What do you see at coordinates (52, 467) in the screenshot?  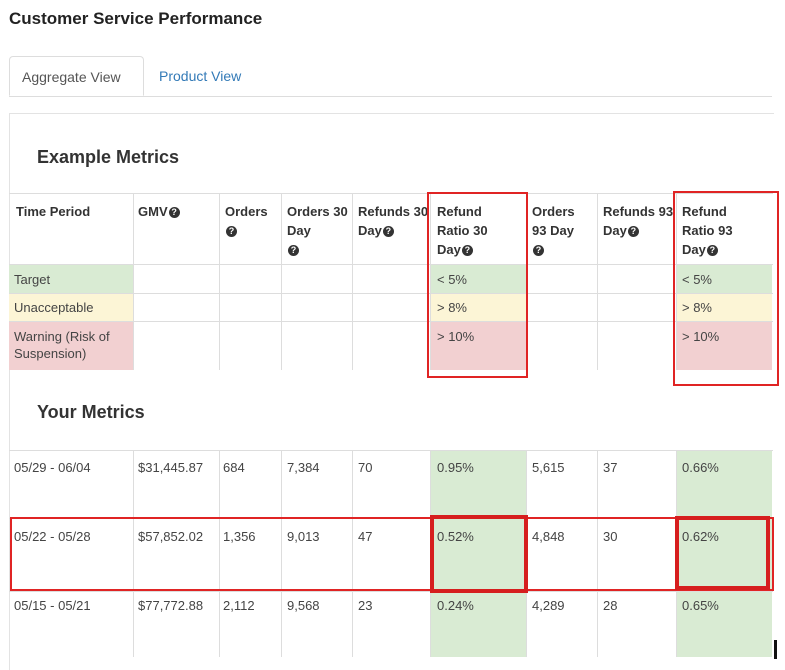 I see `period-cell: 05/29 - 06/04` at bounding box center [52, 467].